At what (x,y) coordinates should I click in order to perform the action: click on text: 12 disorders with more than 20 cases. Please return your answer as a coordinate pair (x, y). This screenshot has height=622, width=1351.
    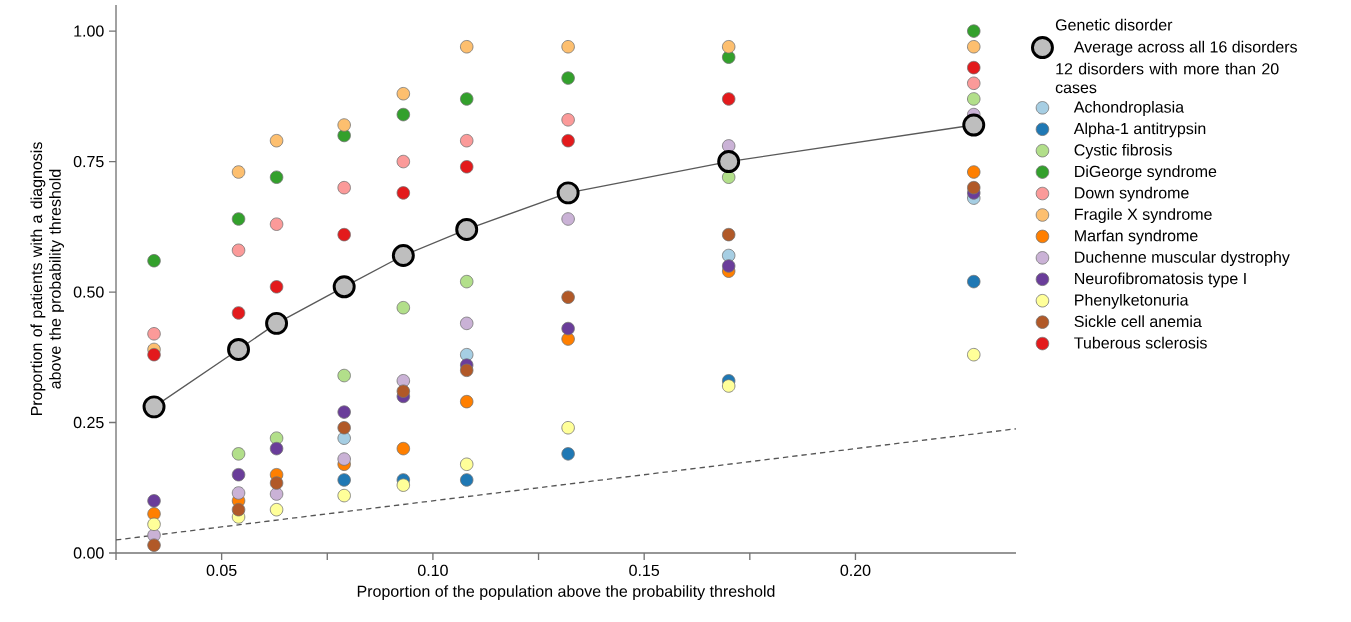
    Looking at the image, I should click on (1167, 78).